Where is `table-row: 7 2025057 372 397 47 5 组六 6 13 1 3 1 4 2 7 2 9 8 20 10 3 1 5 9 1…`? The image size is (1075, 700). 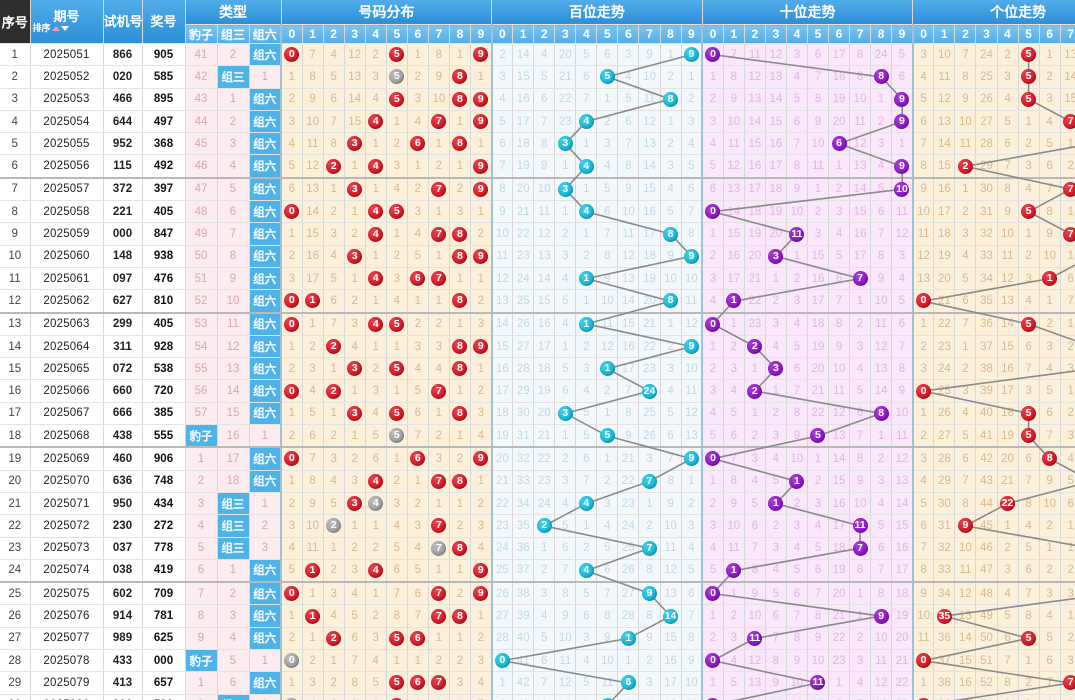 table-row: 7 2025057 372 397 47 5 组六 6 13 1 3 1 4 2 7 2 9 8 20 10 3 1 5 9 1… is located at coordinates (537, 189).